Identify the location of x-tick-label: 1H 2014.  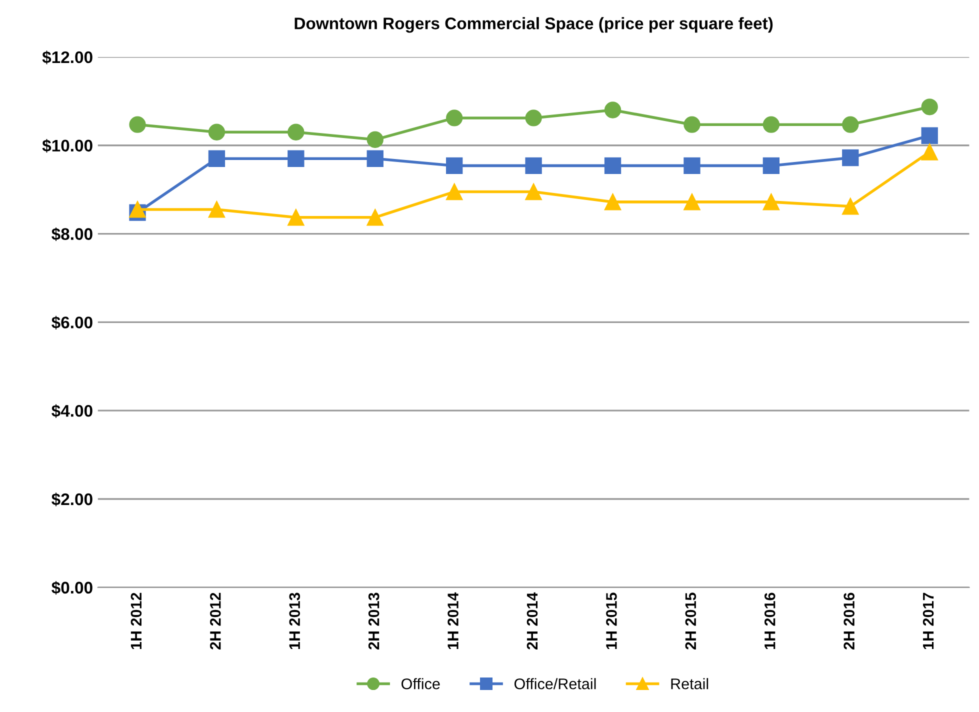
(453, 621).